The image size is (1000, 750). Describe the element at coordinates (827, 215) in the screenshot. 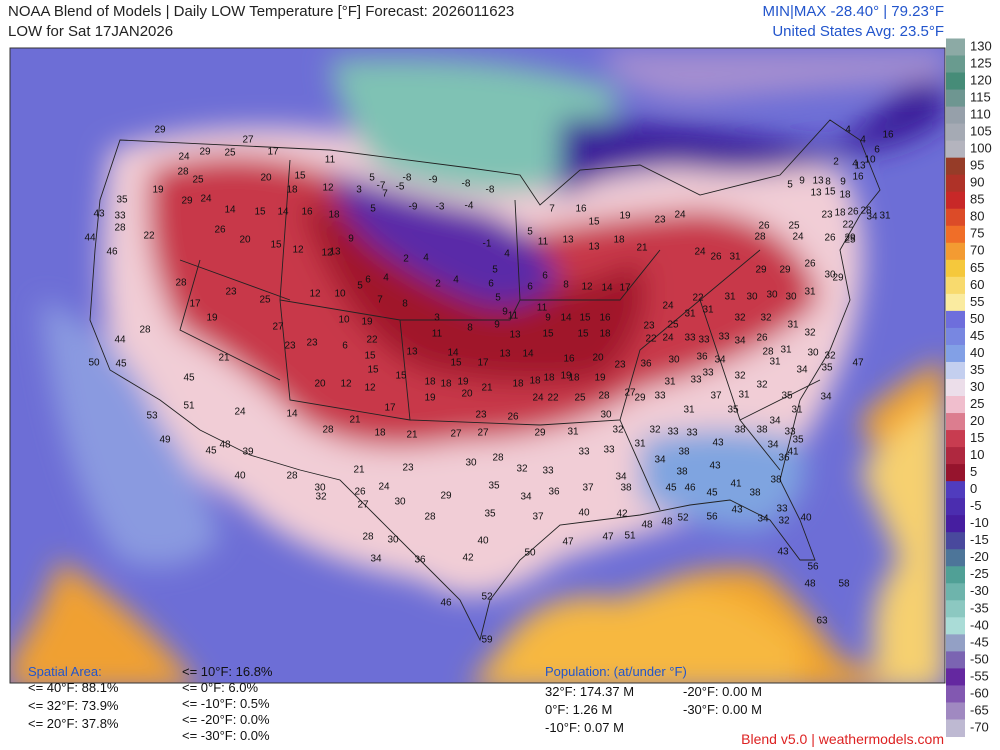

I see `station-temperature: 23` at that location.